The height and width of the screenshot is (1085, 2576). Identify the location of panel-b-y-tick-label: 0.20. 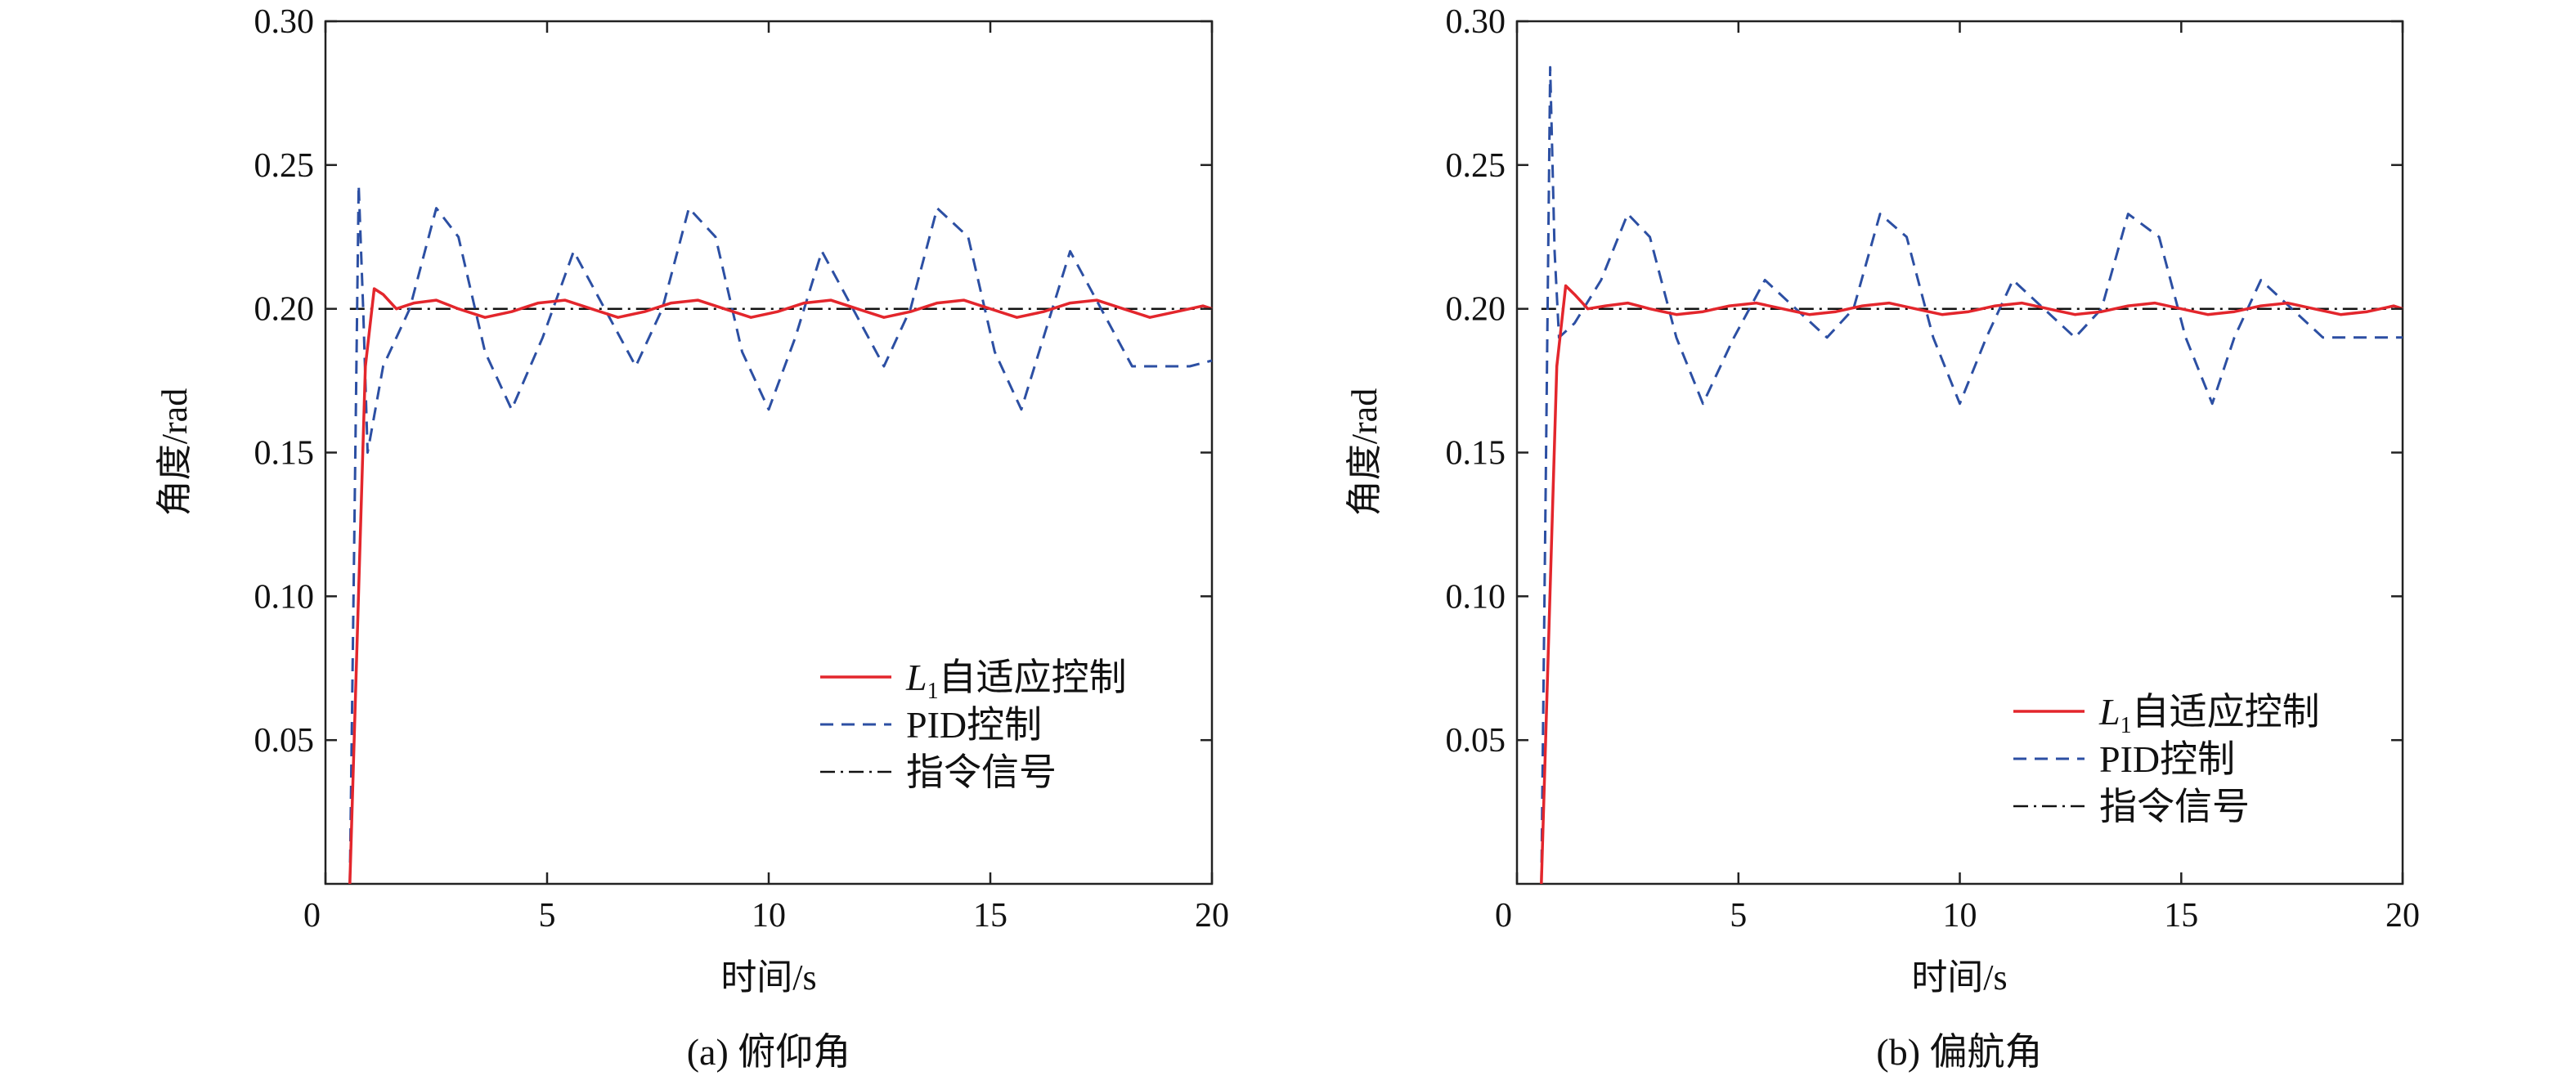
(1476, 310).